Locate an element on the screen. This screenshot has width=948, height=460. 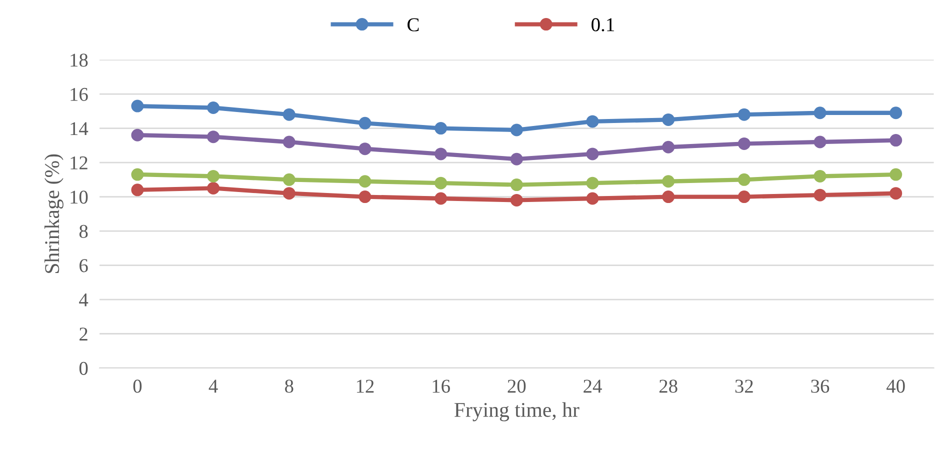
x-axis-title: Frying time, hr is located at coordinates (517, 412).